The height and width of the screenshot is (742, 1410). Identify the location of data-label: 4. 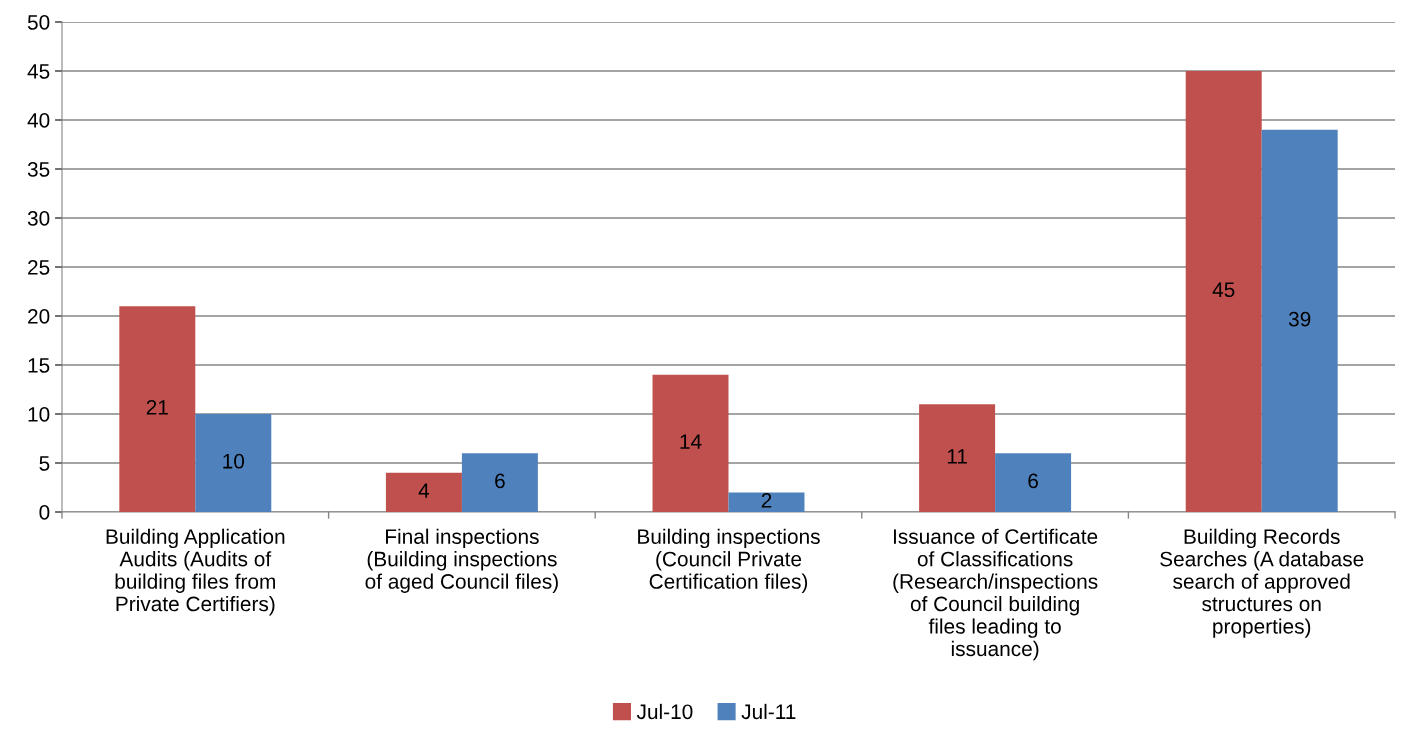
(424, 490).